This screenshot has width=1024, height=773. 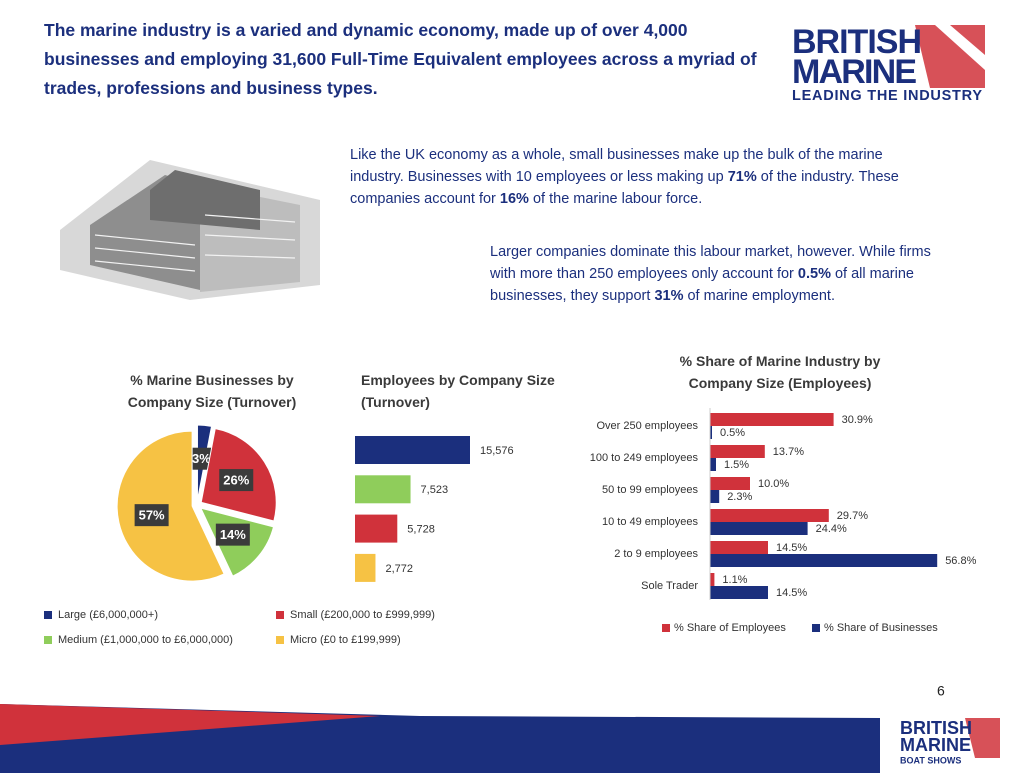 What do you see at coordinates (190, 230) in the screenshot?
I see `building-illustration` at bounding box center [190, 230].